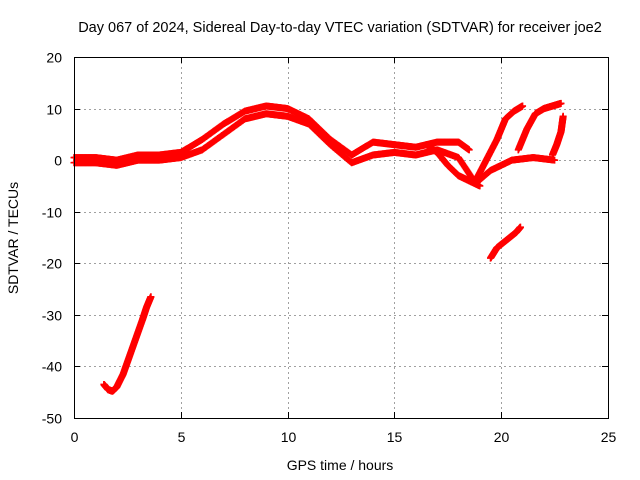 The height and width of the screenshot is (480, 640). I want to click on series-dip-branch, so click(453, 165).